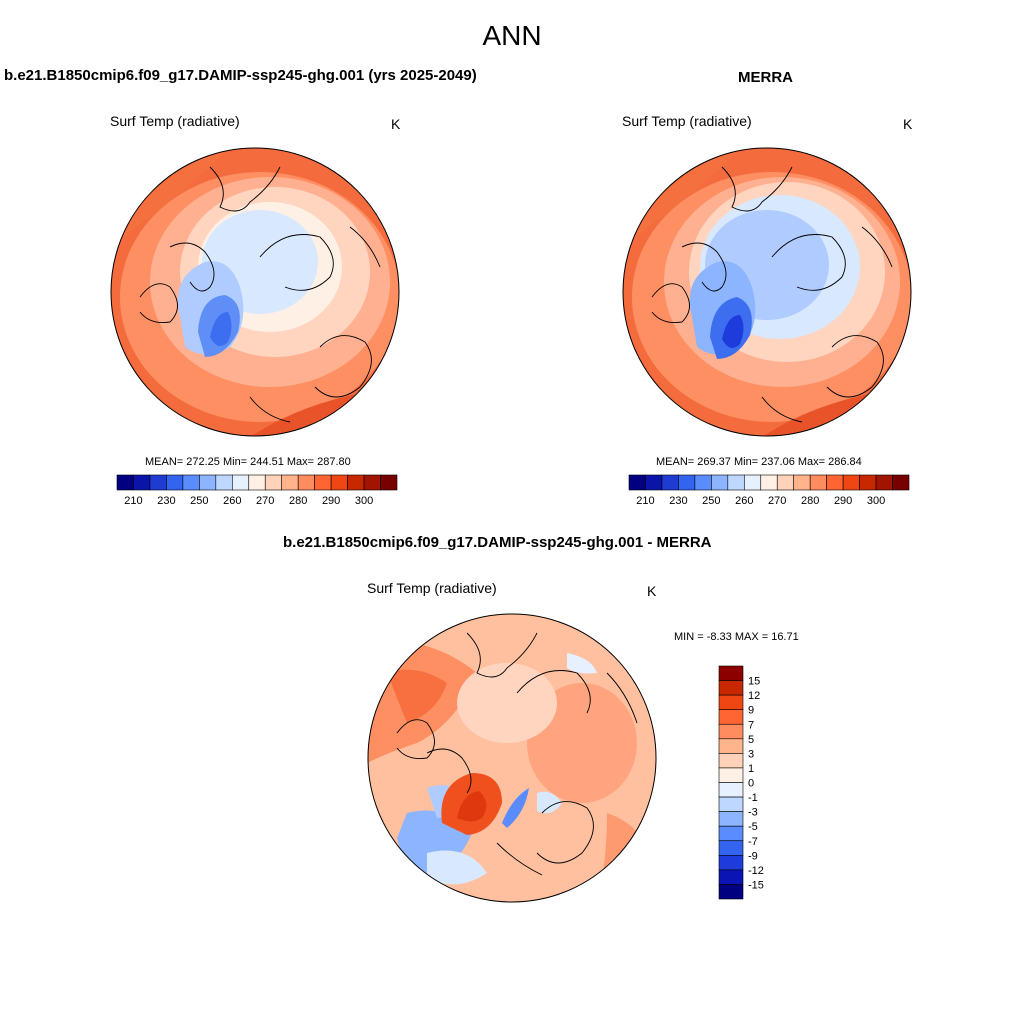  What do you see at coordinates (751, 769) in the screenshot?
I see `panel3-colorbar-tick-label: 1` at bounding box center [751, 769].